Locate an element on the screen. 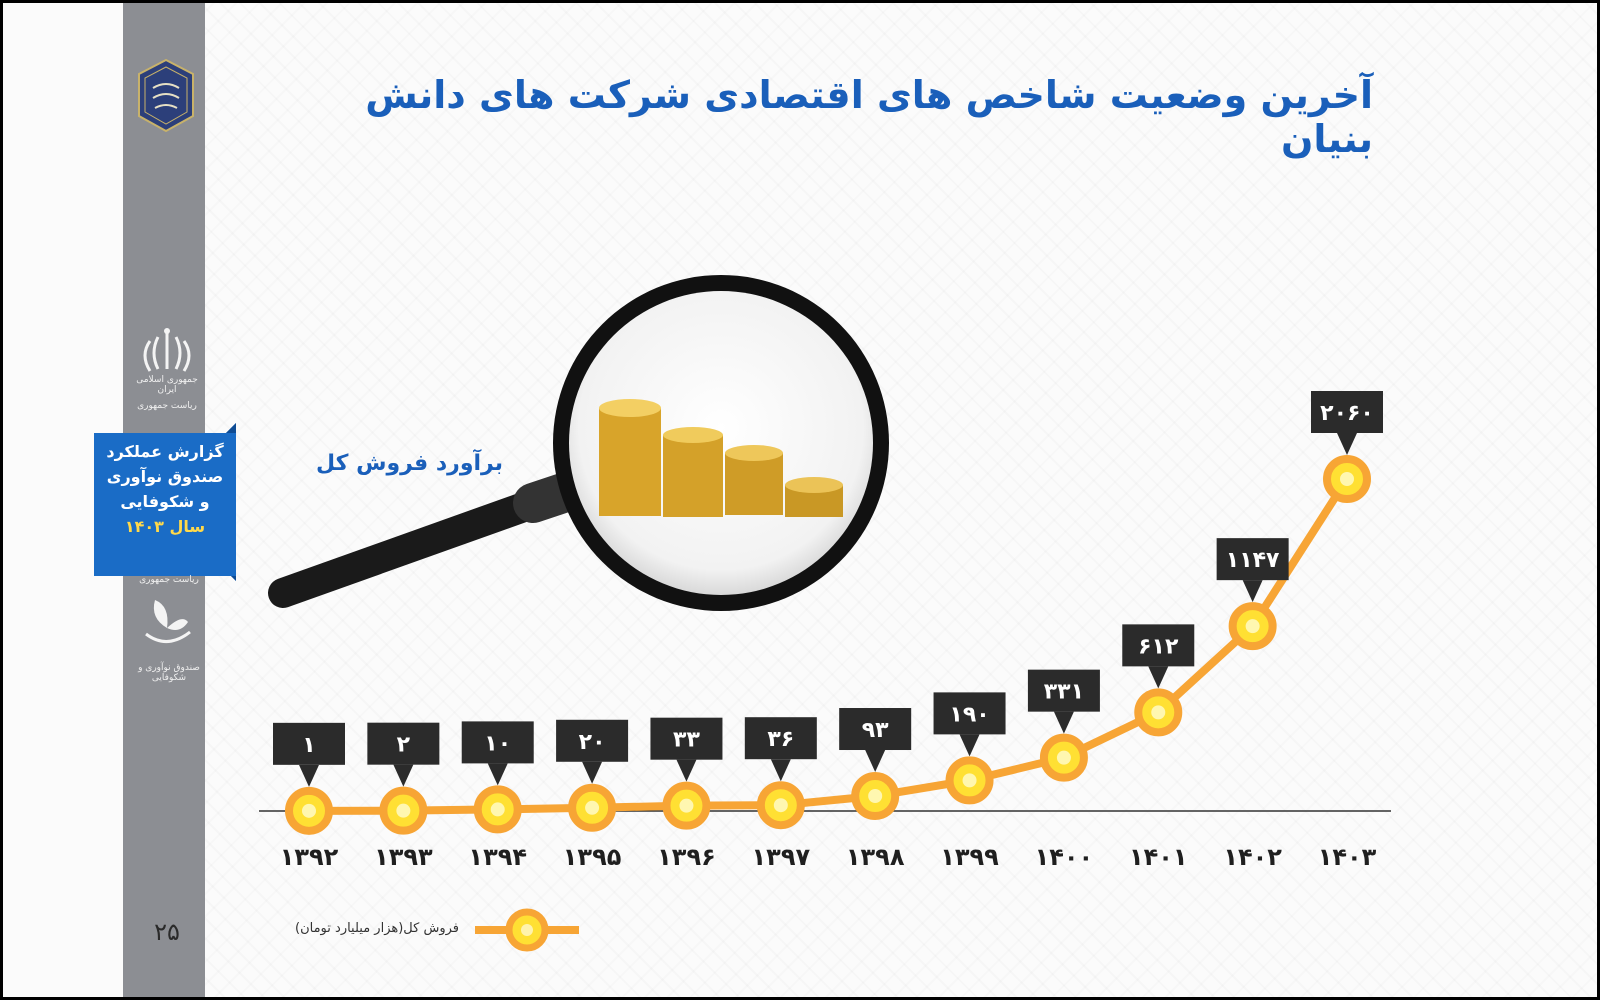  x-tick-label: ۱۴۰۰ is located at coordinates (1064, 857).